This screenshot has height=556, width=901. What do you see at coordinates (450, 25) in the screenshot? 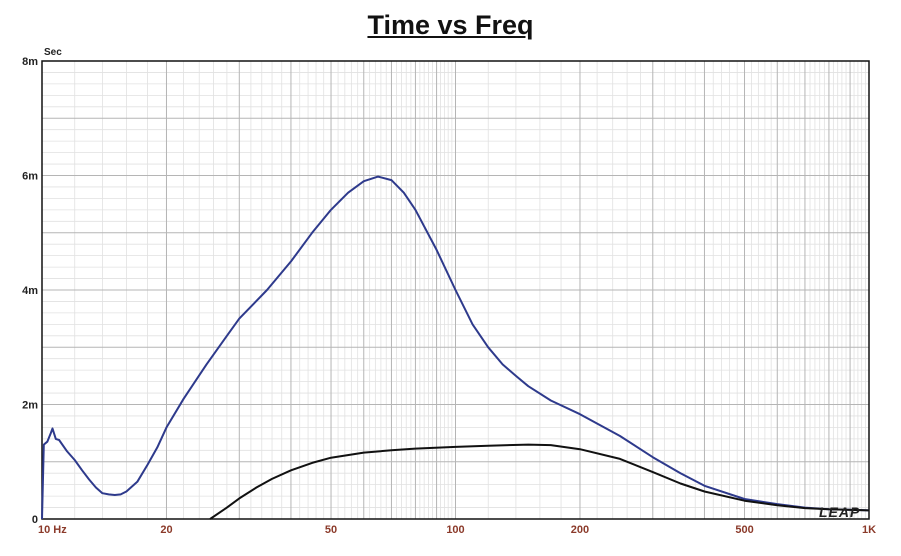
I see `chart-title: Time vs Freq` at bounding box center [450, 25].